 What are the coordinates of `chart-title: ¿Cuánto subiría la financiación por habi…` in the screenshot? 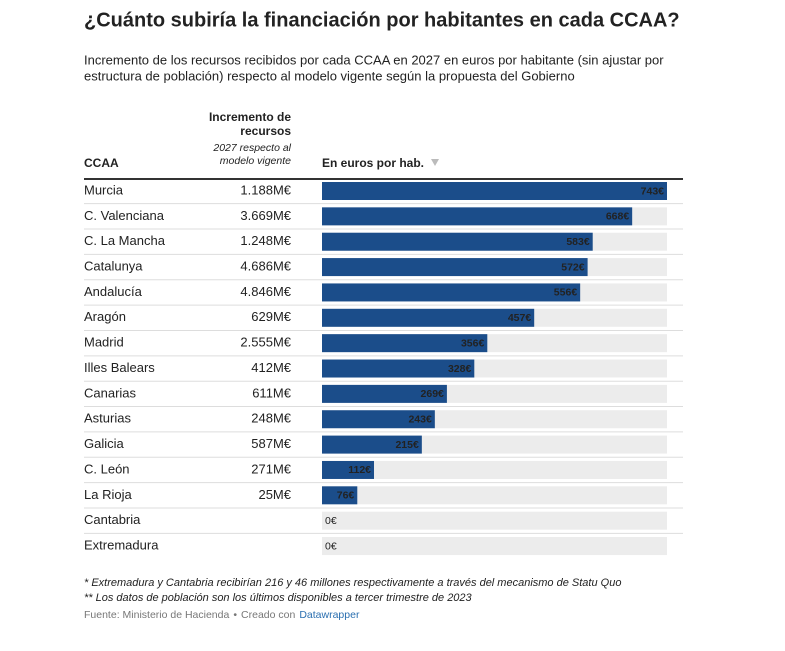 It's located at (382, 20).